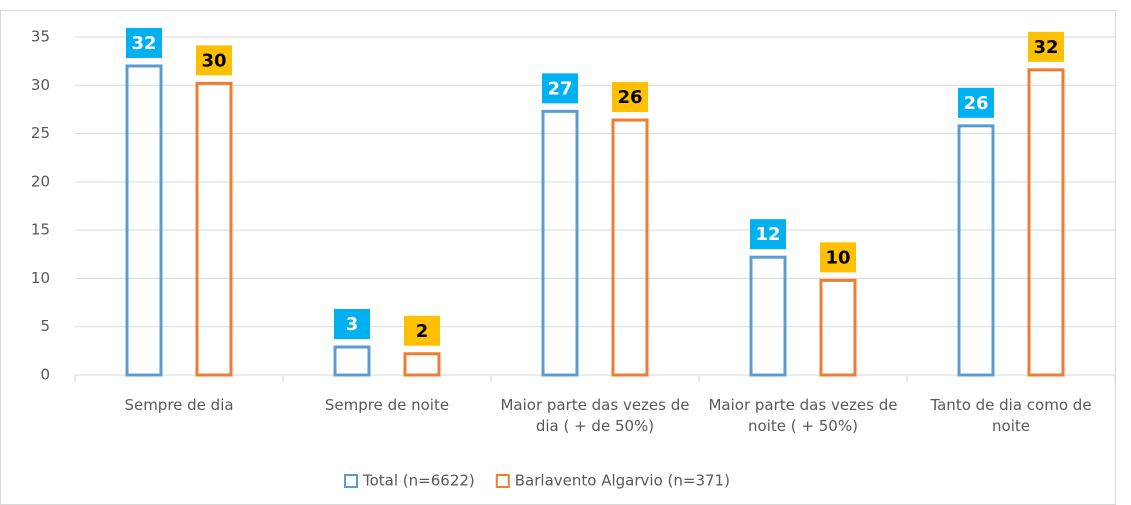 Image resolution: width=1131 pixels, height=505 pixels. I want to click on x-tick-label: Tanto de dia como de noite, so click(1011, 415).